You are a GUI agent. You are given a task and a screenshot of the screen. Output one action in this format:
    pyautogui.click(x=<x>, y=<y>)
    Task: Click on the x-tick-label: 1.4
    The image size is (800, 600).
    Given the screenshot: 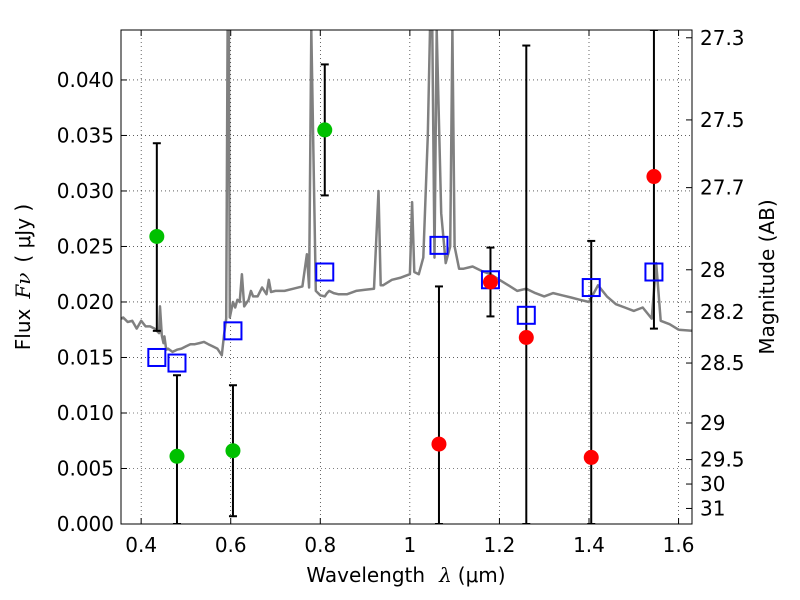 What is the action you would take?
    pyautogui.click(x=589, y=545)
    